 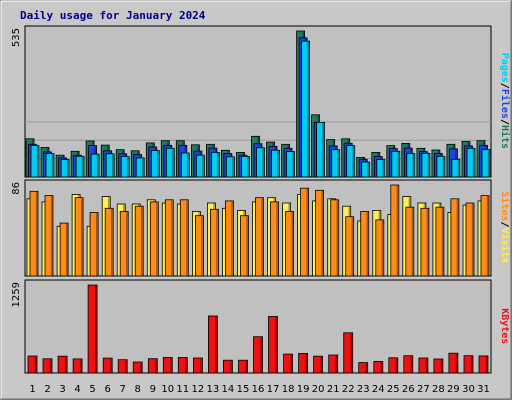 I want to click on x-tick-label: 5, so click(x=92, y=389).